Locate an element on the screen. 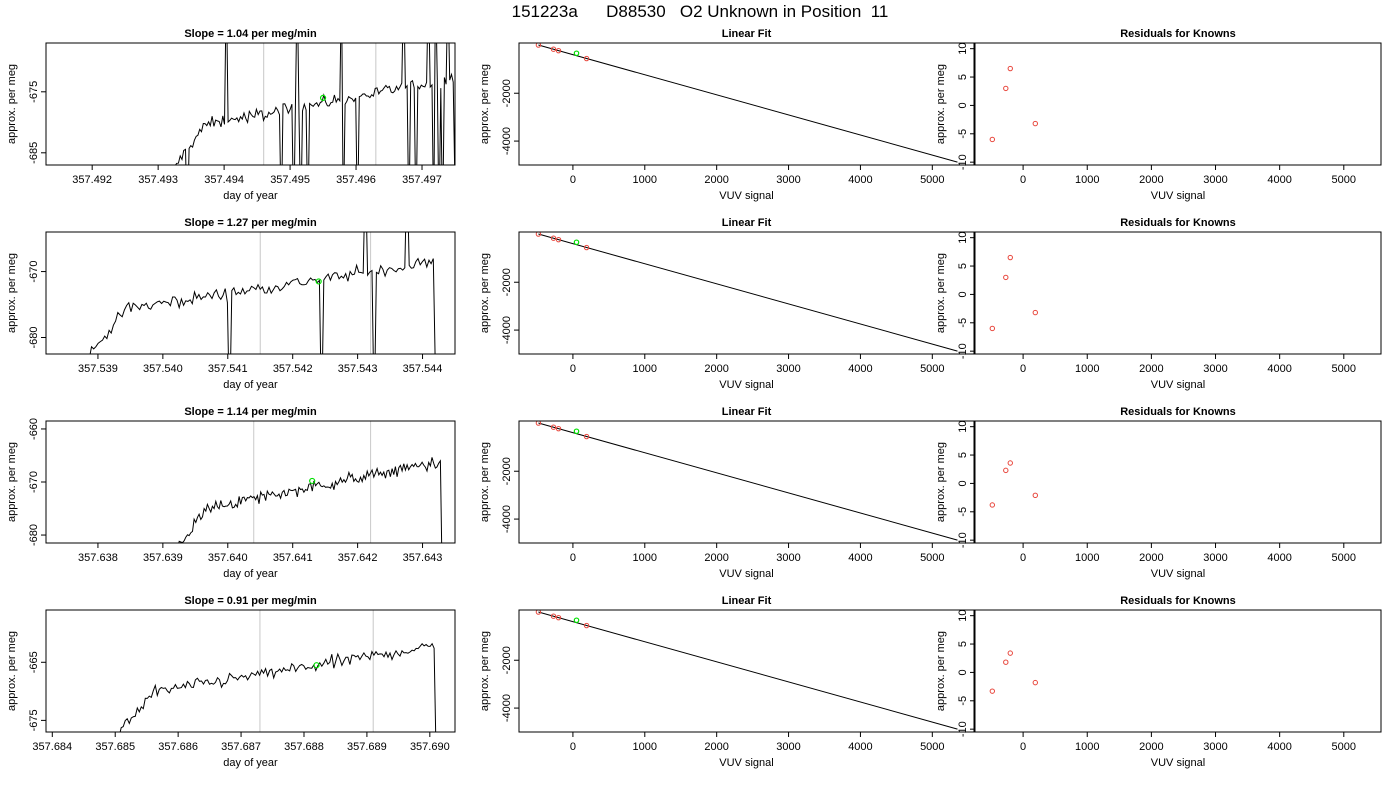  panel-title: Linear Fit is located at coordinates (747, 412).